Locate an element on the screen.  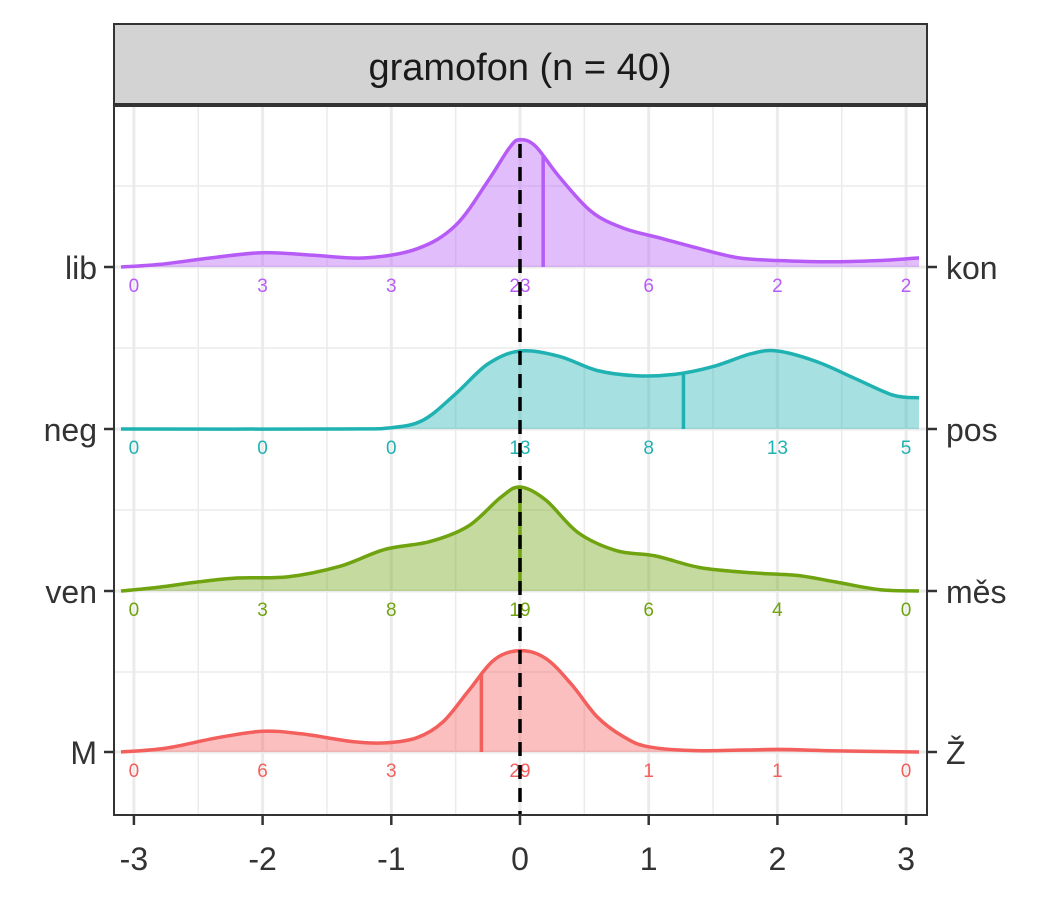
y-tick-label-left: neg is located at coordinates (70, 430).